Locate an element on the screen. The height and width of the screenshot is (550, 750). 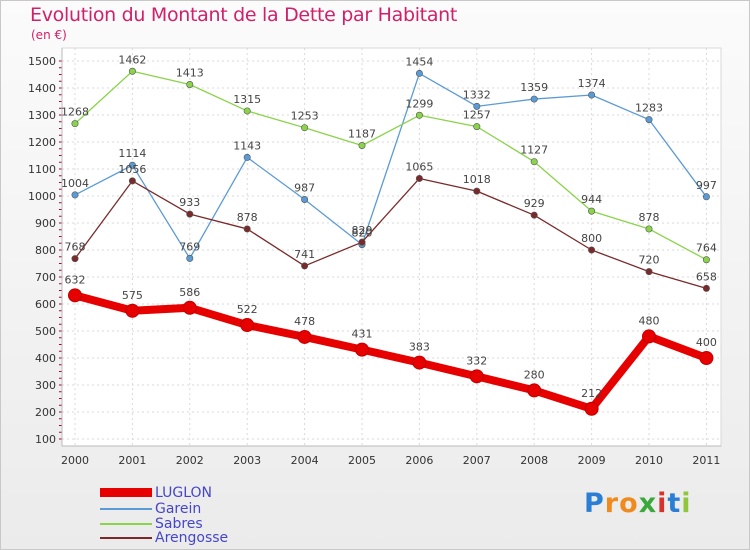
x-tick-label: 2006 is located at coordinates (419, 460).